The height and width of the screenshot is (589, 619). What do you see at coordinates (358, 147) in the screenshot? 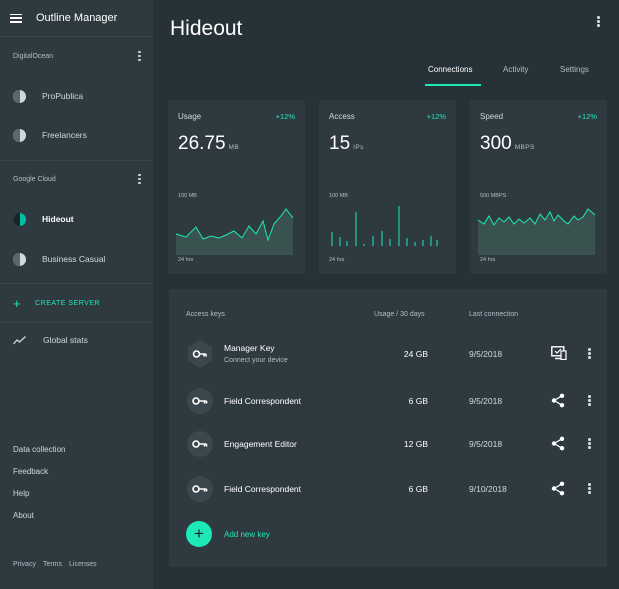
I see `card-unit: IPs` at bounding box center [358, 147].